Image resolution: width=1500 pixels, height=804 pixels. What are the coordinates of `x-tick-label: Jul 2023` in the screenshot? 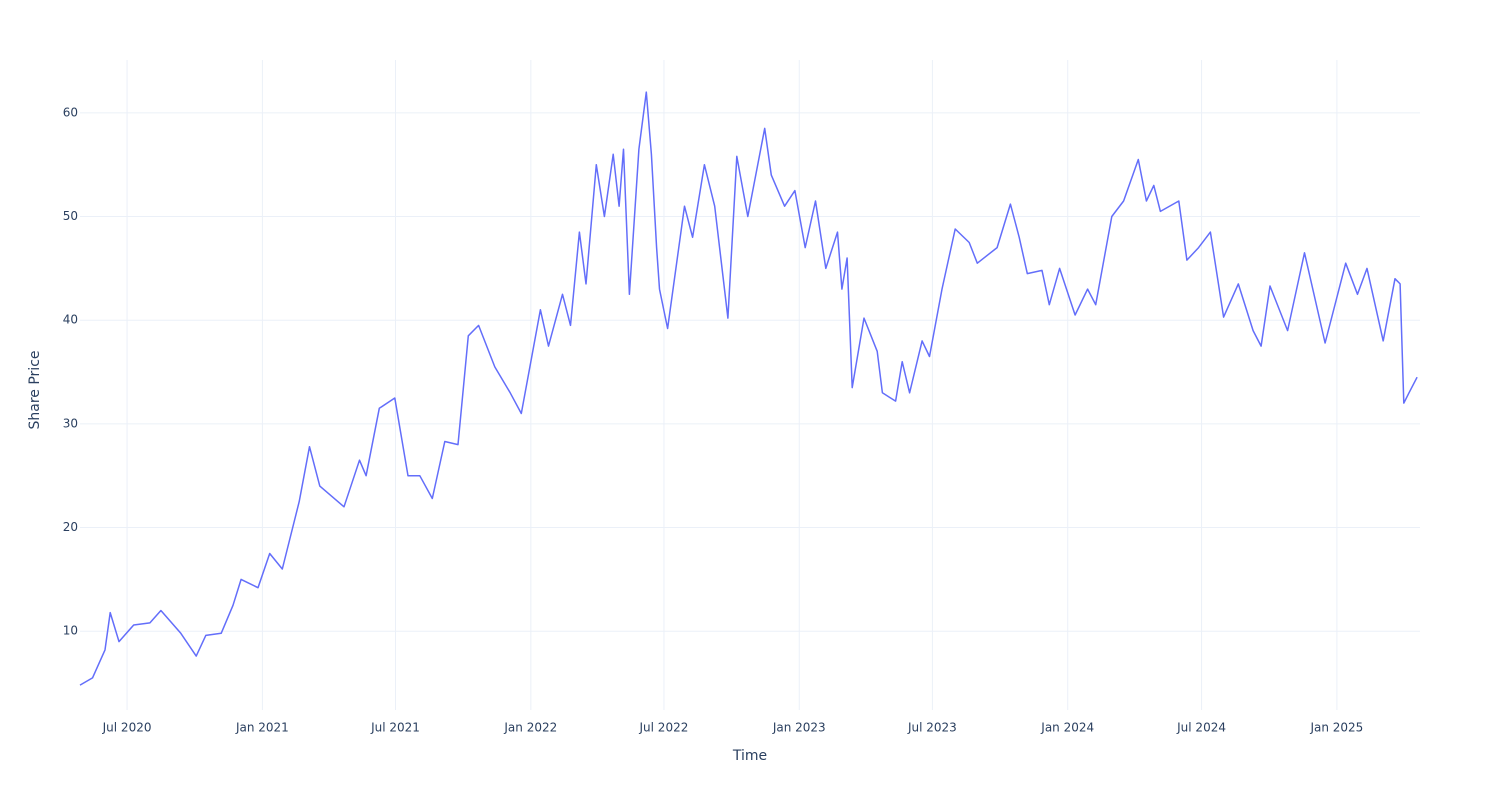 It's located at (932, 728).